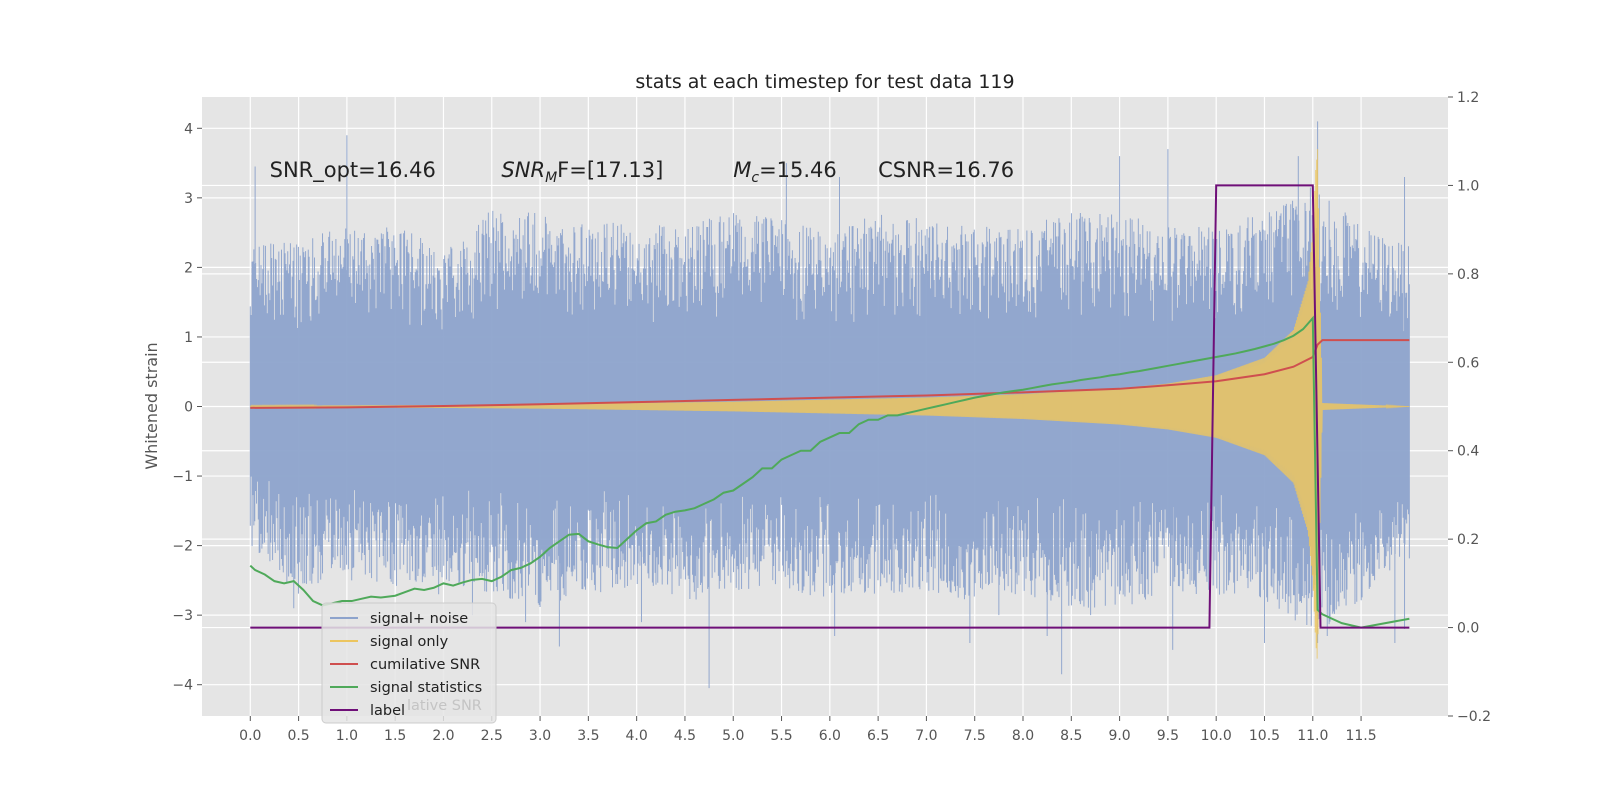 Image resolution: width=1600 pixels, height=800 pixels. What do you see at coordinates (151, 405) in the screenshot?
I see `y-axis-label: Whitened strain` at bounding box center [151, 405].